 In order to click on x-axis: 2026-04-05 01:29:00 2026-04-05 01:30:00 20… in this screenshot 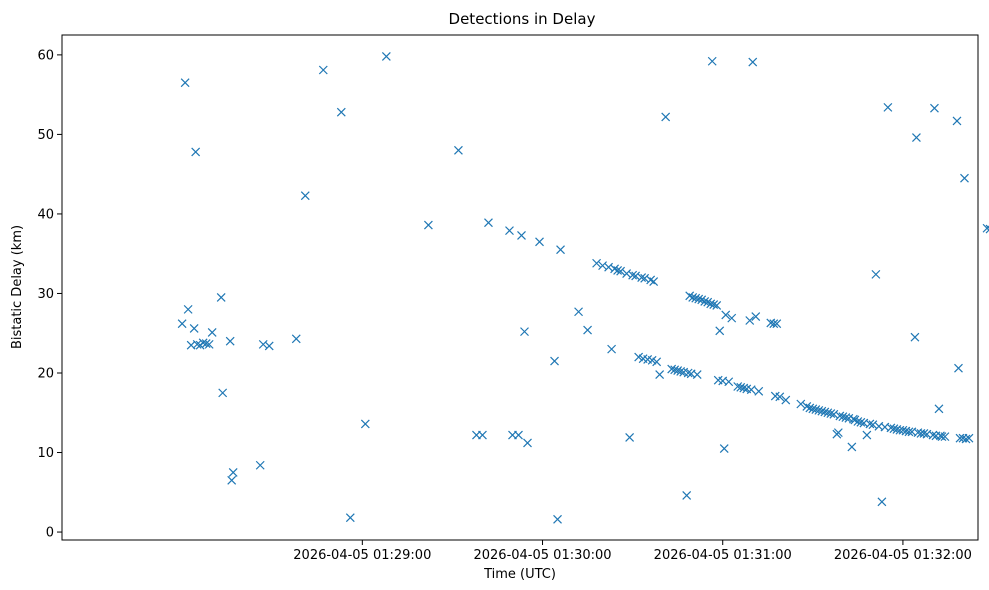, I will do `click(632, 551)`.